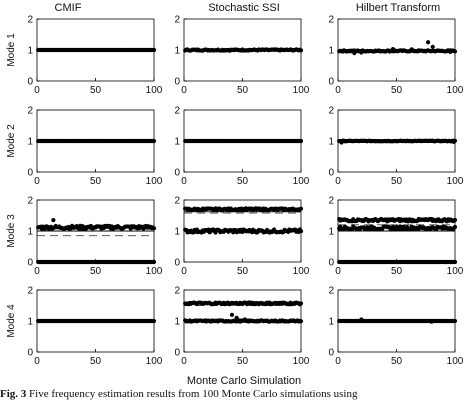  I want to click on panel-mode-4-stochastic-ssi-y-tick-label: 1, so click(177, 322).